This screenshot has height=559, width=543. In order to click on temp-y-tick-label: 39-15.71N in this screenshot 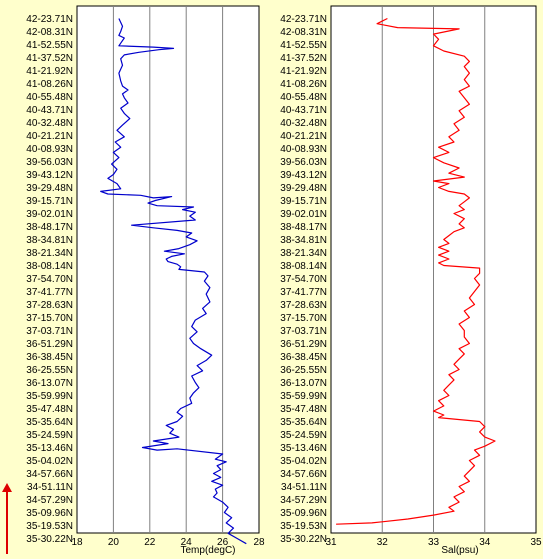, I will do `click(49, 201)`.